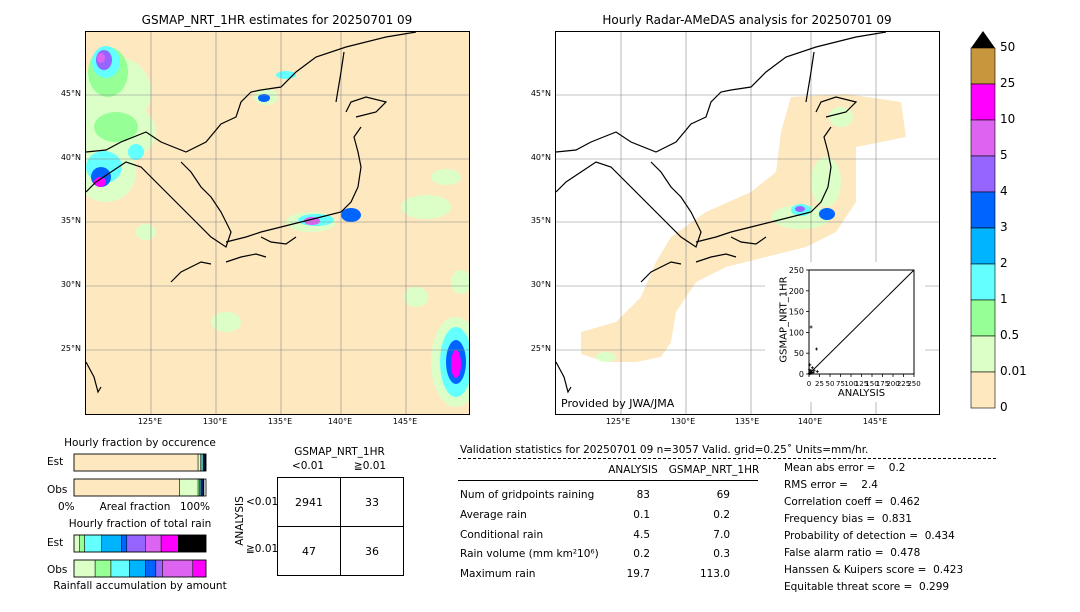  What do you see at coordinates (641, 535) in the screenshot?
I see `stats-row-analysis: 4.5` at bounding box center [641, 535].